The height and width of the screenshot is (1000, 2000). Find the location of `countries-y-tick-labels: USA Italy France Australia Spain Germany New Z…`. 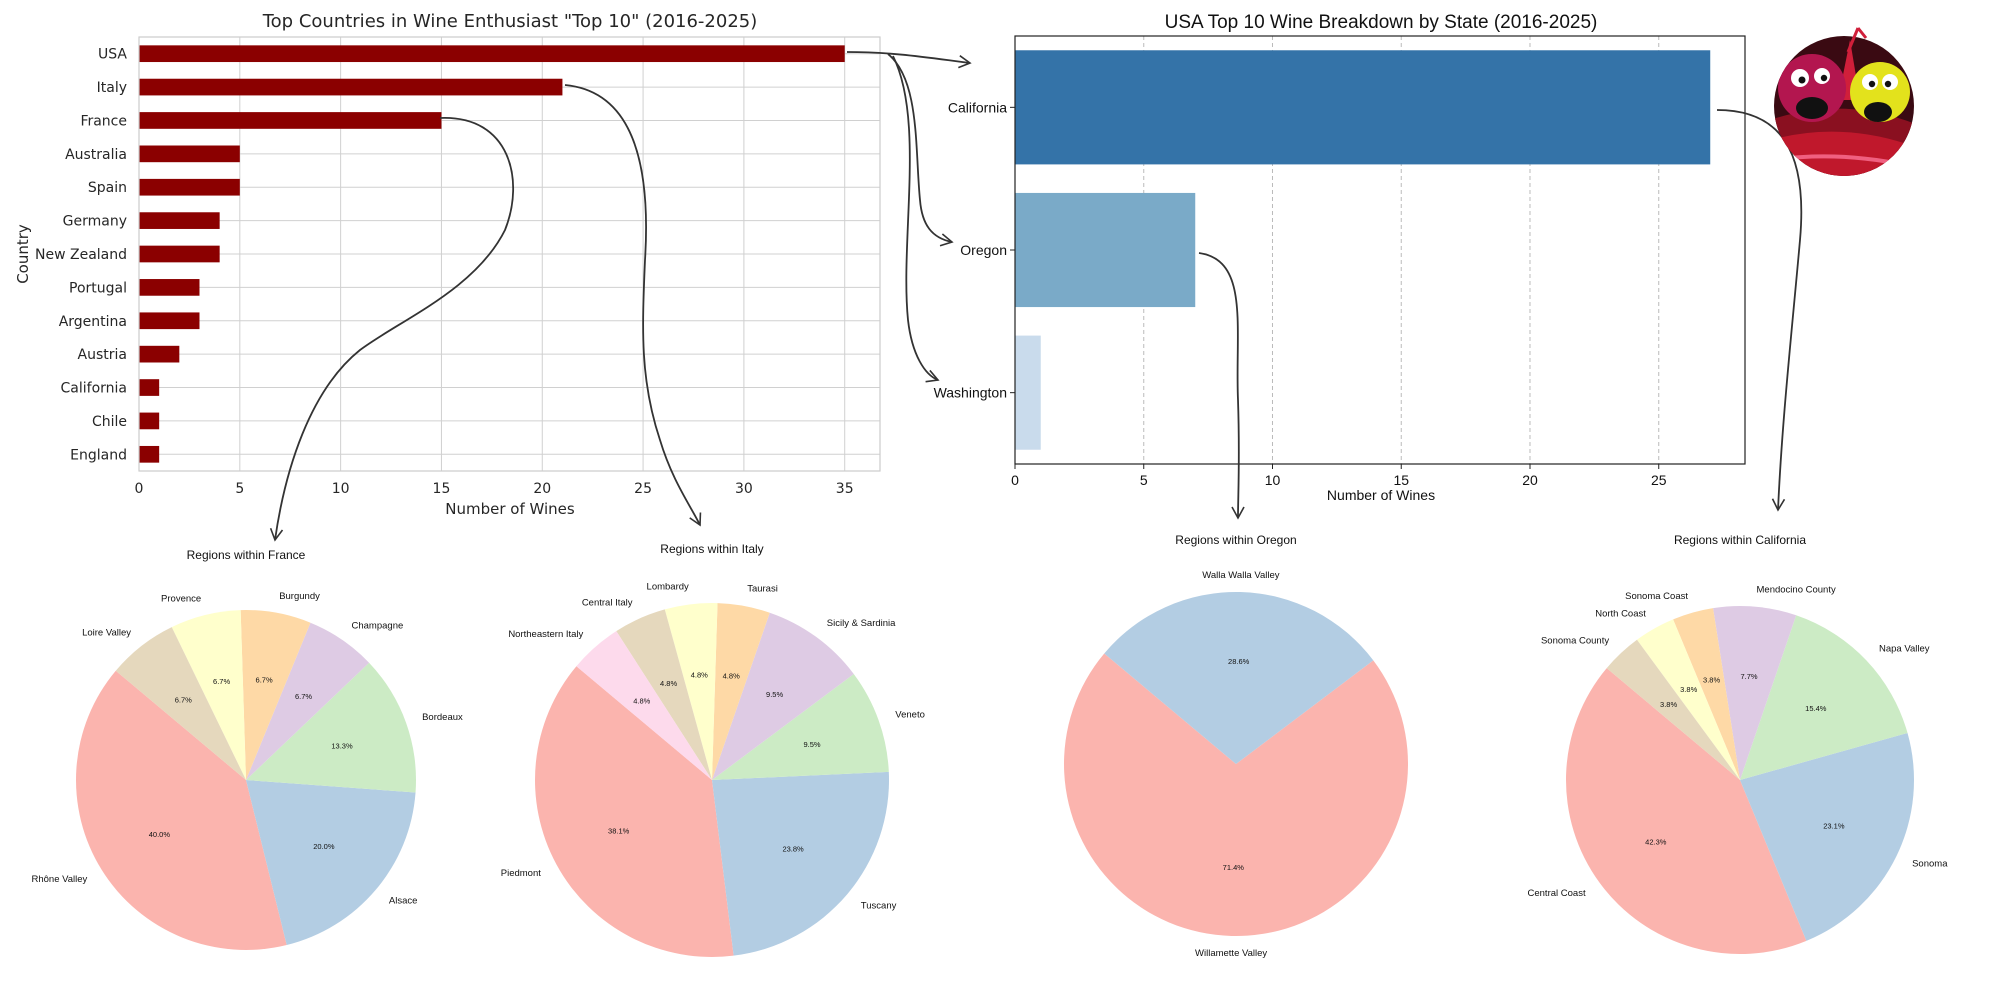

countries-y-tick-labels: USA Italy France Australia Spain Germany New Z… is located at coordinates (81, 255).